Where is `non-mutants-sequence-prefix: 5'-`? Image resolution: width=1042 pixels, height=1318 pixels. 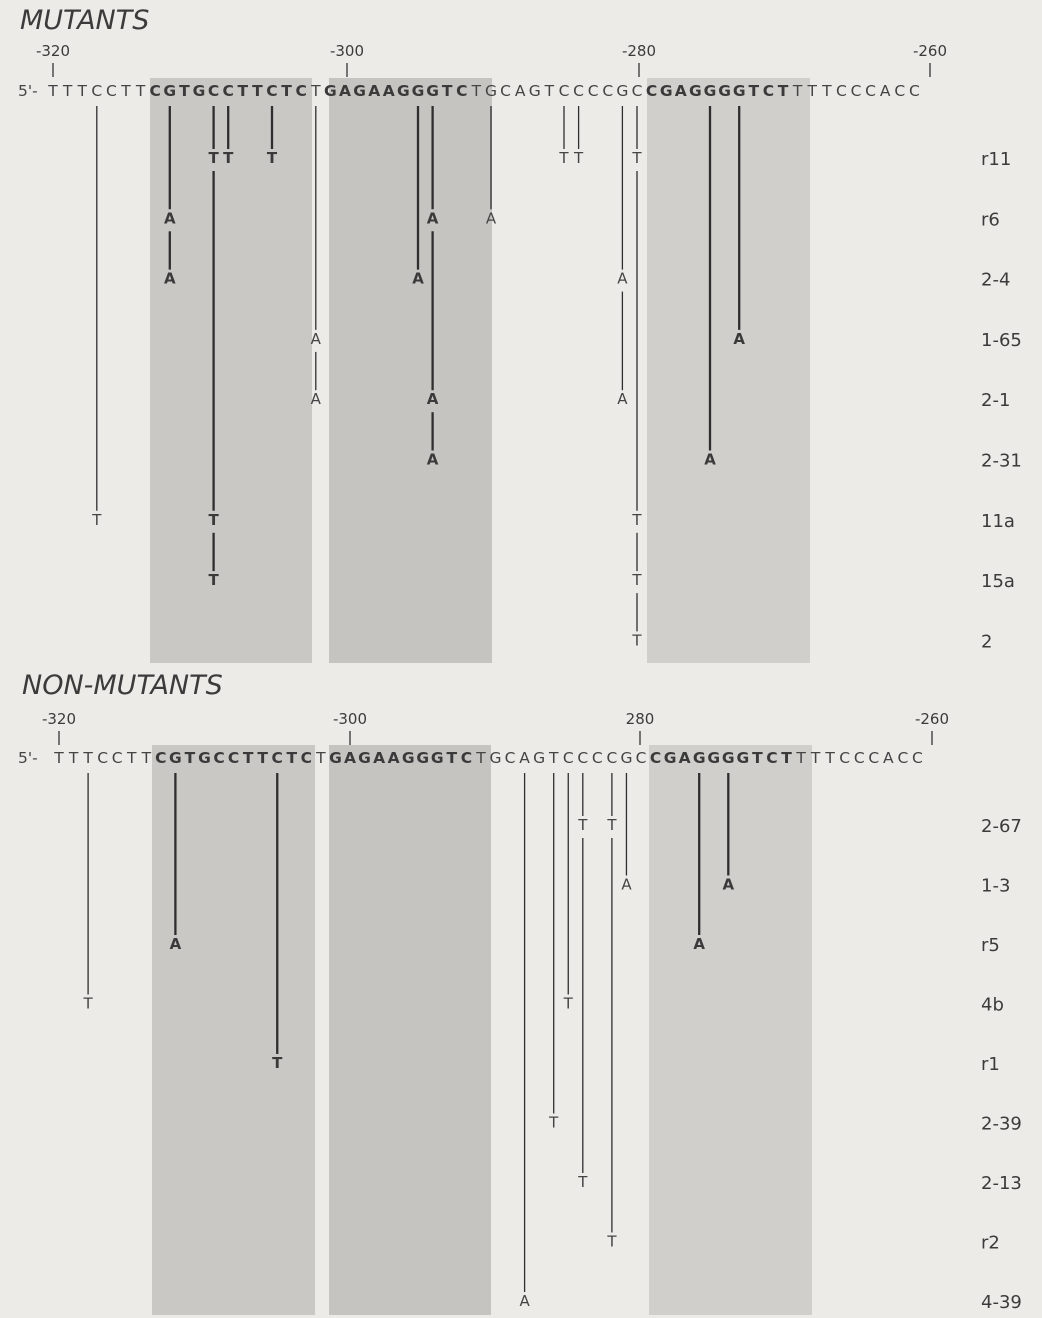
non-mutants-sequence-prefix: 5'- is located at coordinates (28, 758).